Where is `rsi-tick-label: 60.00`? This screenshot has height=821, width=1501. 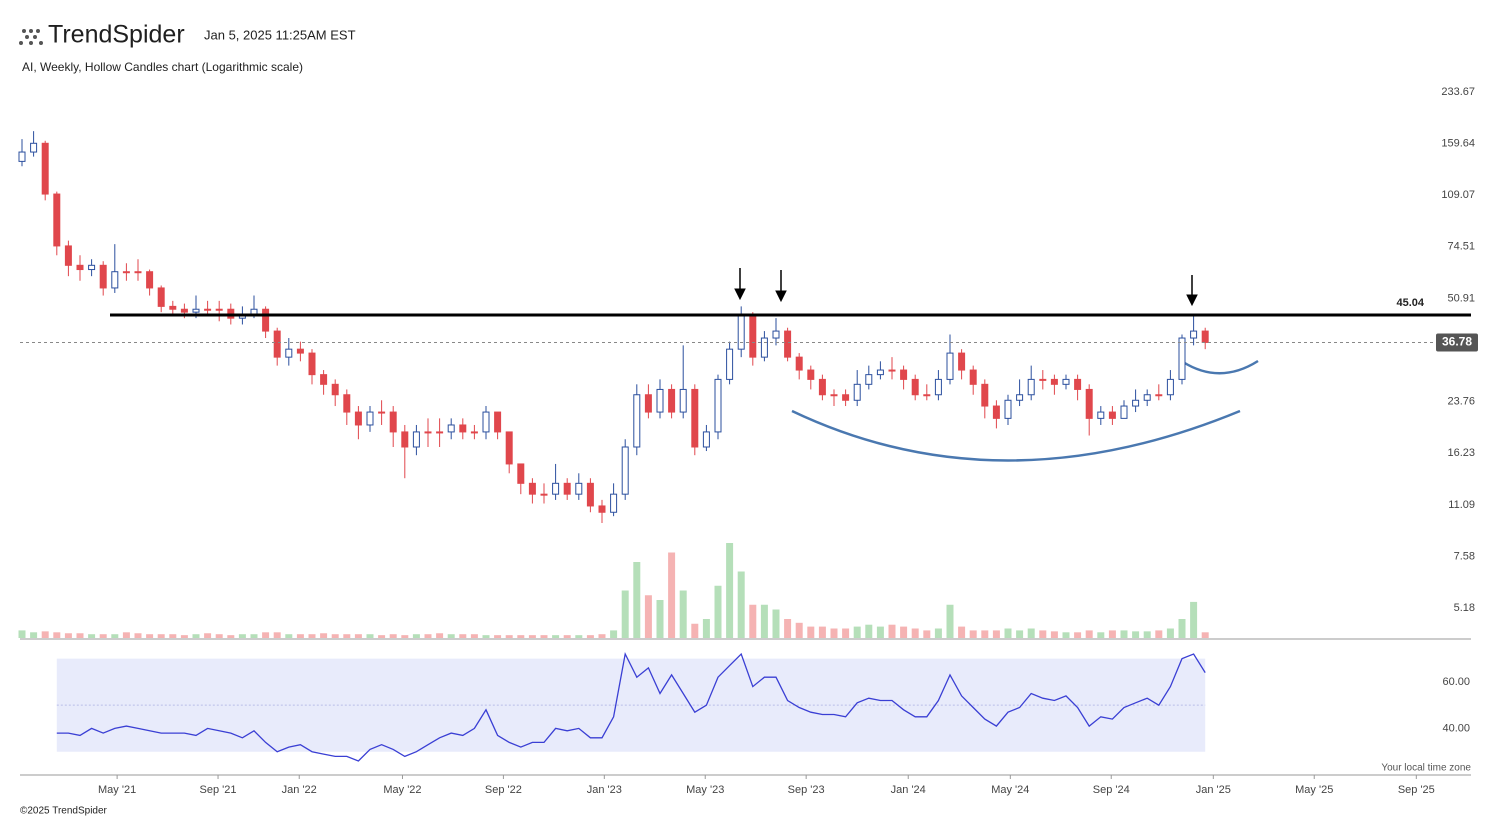
rsi-tick-label: 60.00 is located at coordinates (1456, 682).